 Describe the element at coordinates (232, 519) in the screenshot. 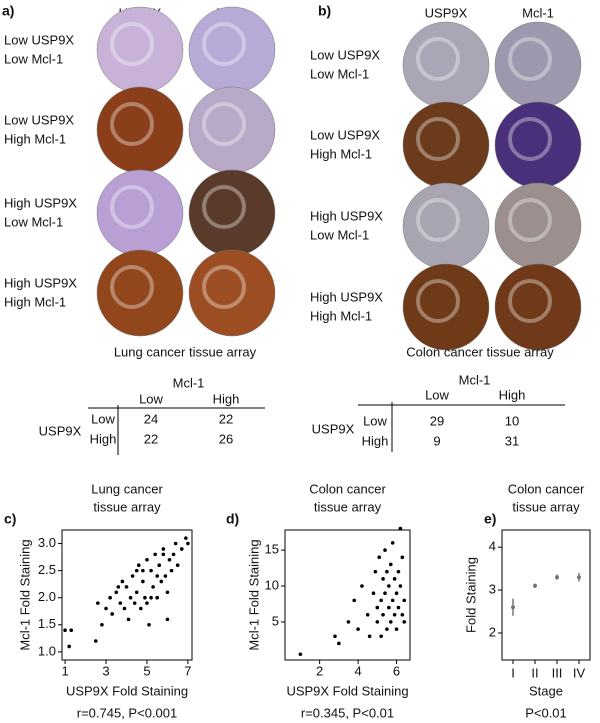

I see `panel-label: d)` at that location.